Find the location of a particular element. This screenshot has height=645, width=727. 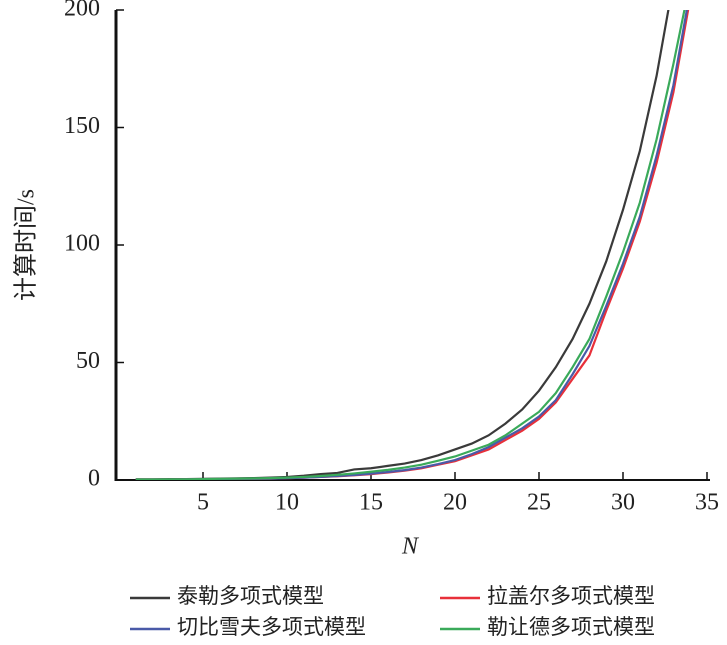

legend-label: 泰勒多项式模型 is located at coordinates (250, 596).